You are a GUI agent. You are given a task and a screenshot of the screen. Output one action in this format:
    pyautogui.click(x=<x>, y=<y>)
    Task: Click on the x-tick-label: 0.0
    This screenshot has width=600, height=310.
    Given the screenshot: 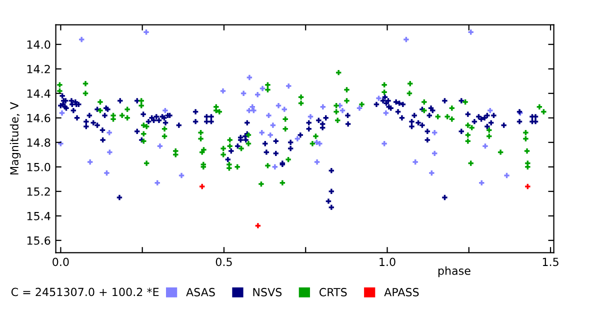 What is the action you would take?
    pyautogui.click(x=60, y=262)
    